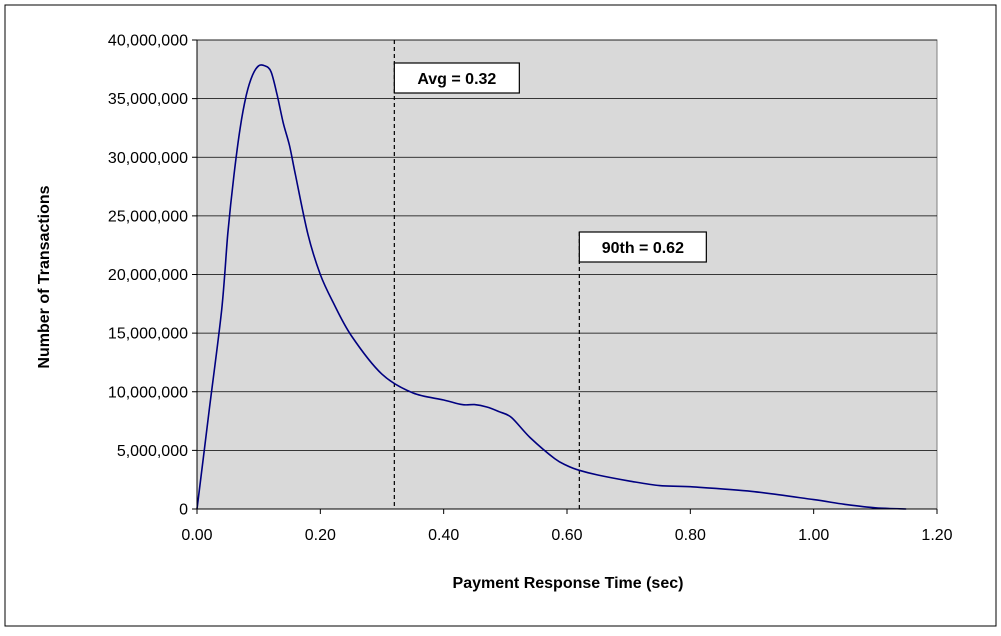  What do you see at coordinates (148, 392) in the screenshot?
I see `y-tick-label: 10,000,000` at bounding box center [148, 392].